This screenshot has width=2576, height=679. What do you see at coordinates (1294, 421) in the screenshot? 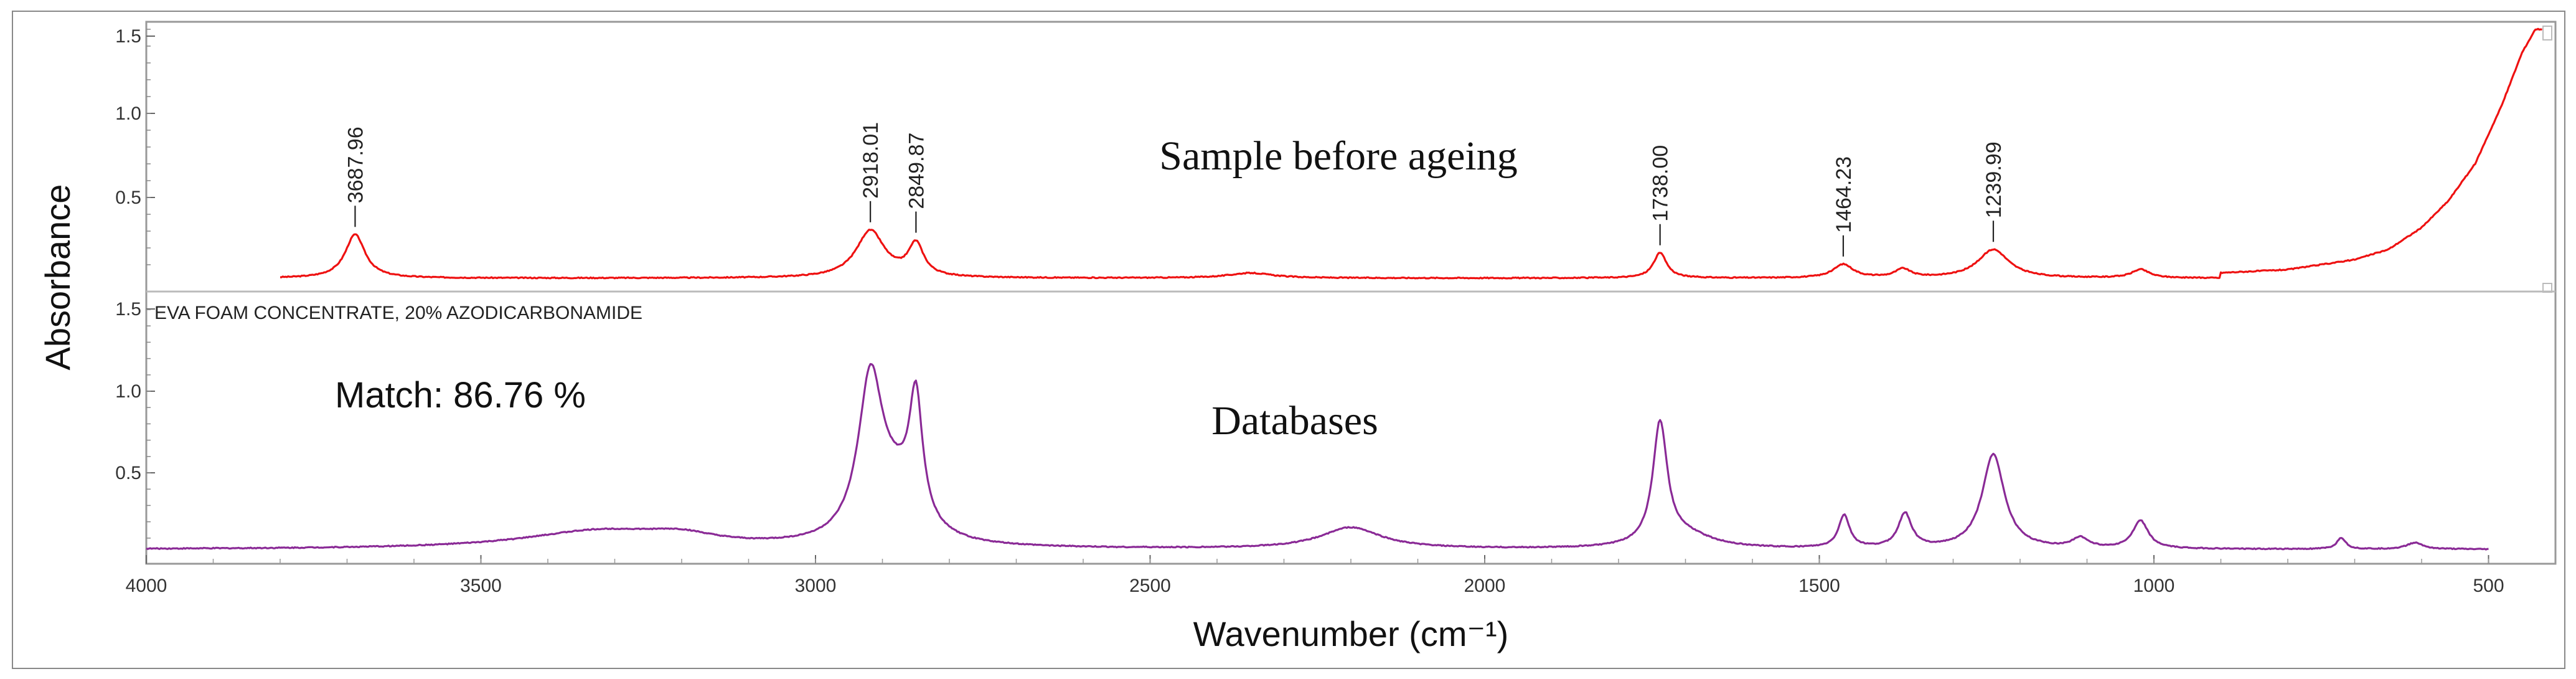
I see `database-title: Databases` at bounding box center [1294, 421].